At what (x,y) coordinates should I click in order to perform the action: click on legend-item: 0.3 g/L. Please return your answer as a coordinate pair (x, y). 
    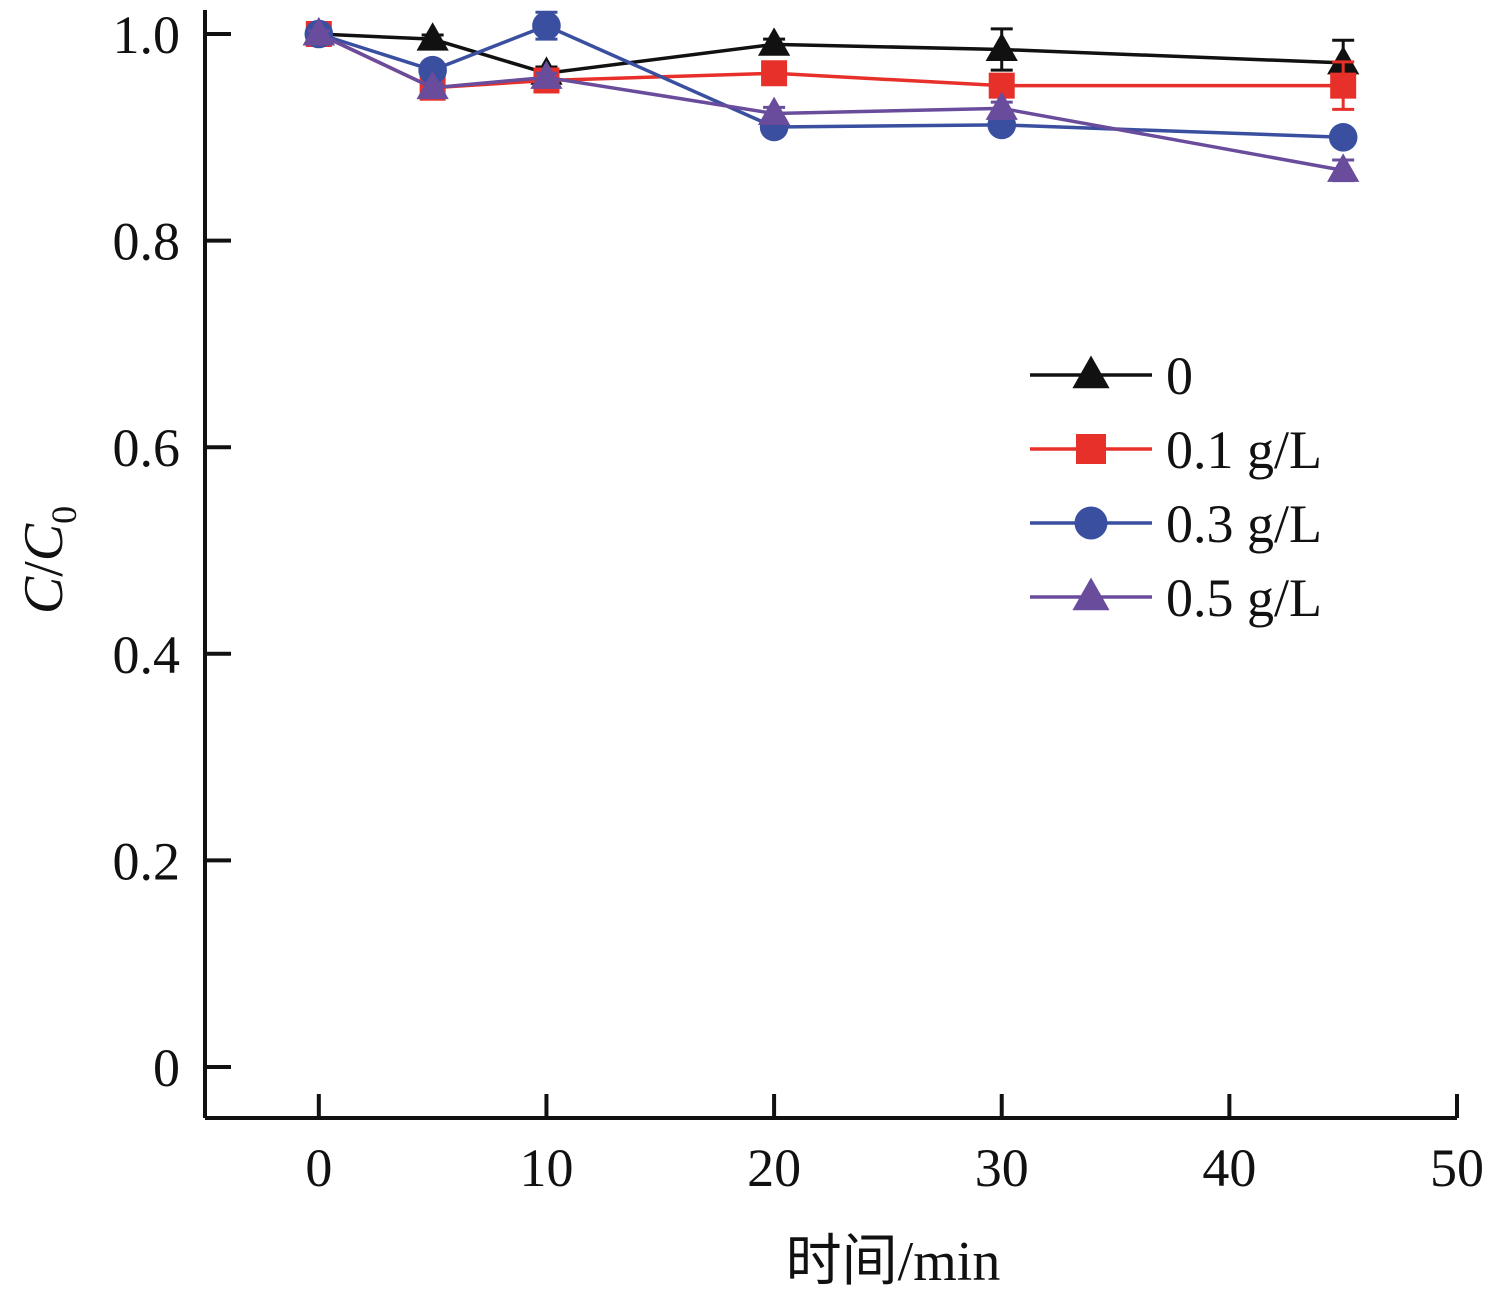
    Looking at the image, I should click on (1176, 524).